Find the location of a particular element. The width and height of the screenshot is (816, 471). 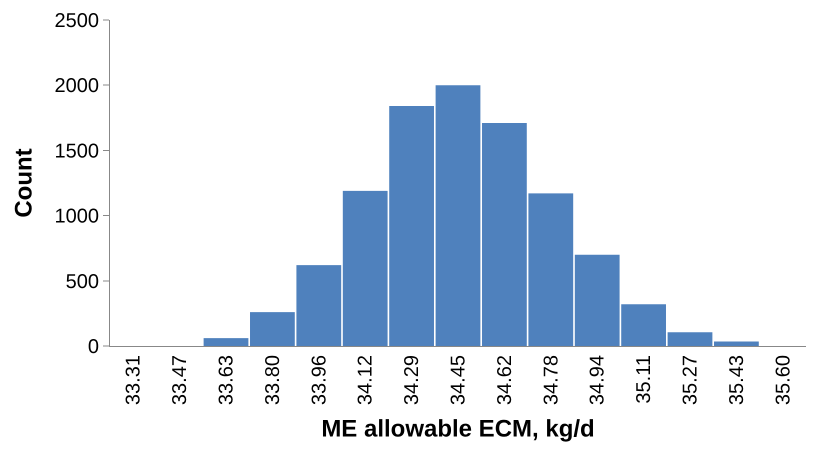

x-tick-label: 33.63 is located at coordinates (227, 380).